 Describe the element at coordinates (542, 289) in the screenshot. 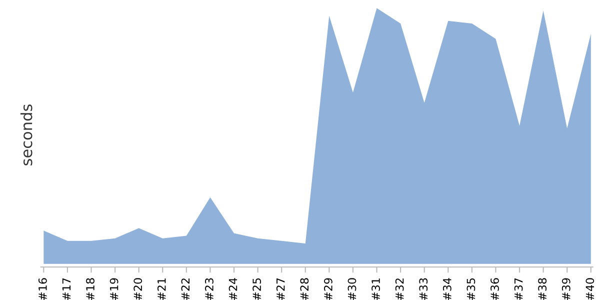

I see `x-tick-label: #38` at that location.